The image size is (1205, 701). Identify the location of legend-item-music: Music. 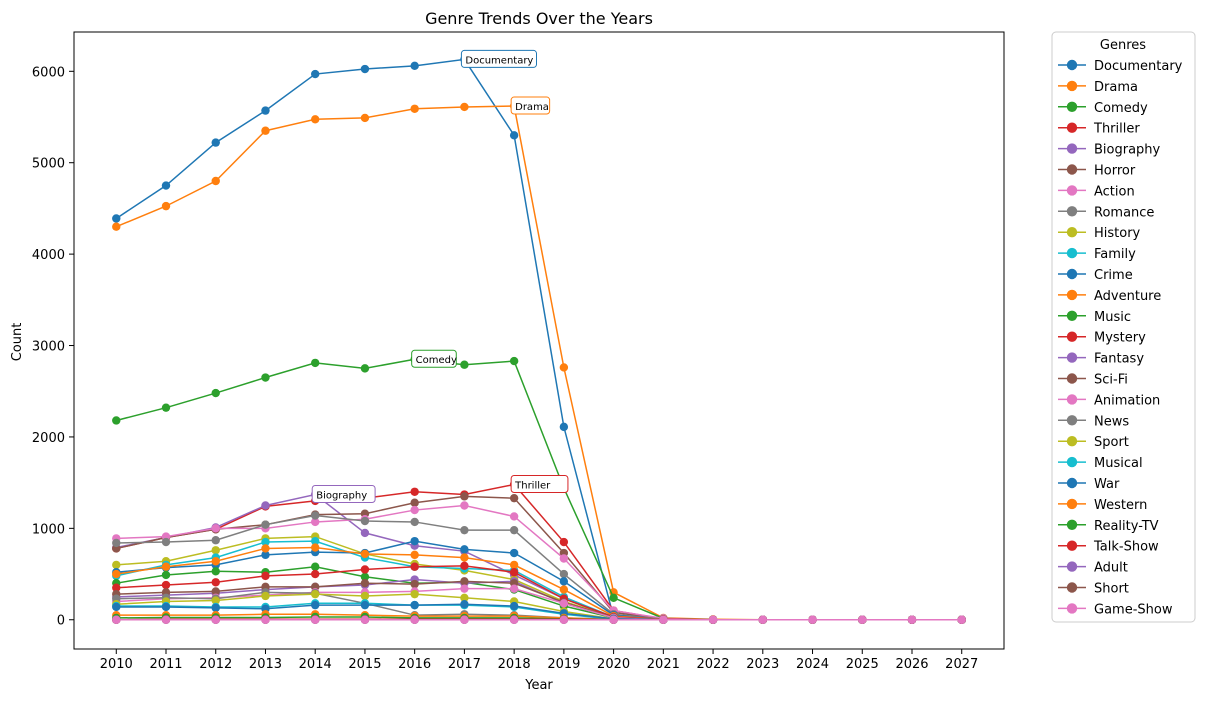
(1094, 317).